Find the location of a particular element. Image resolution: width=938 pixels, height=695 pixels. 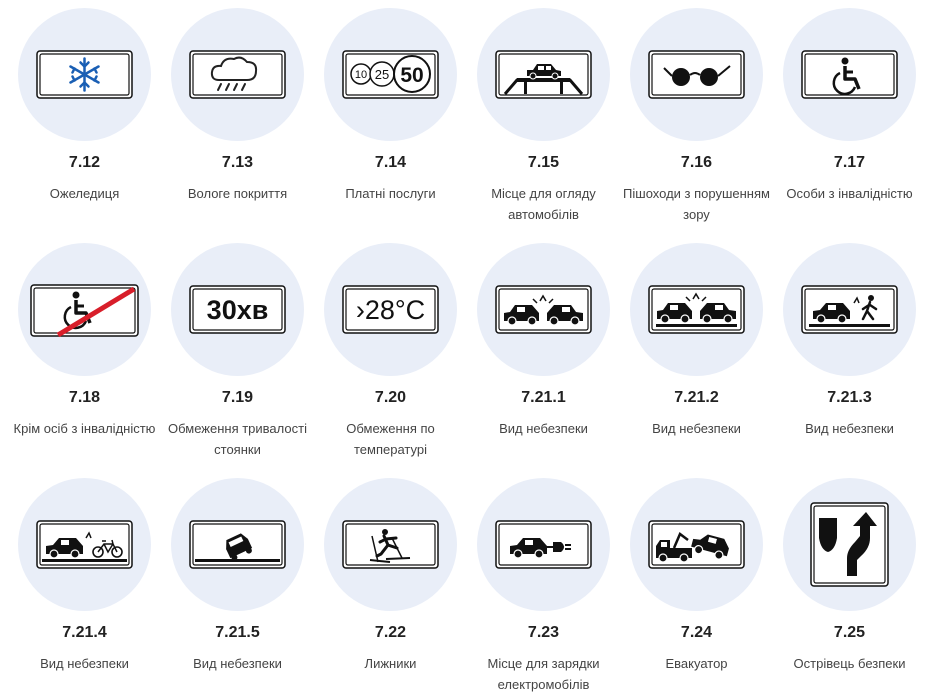

sign-number: 7.23 is located at coordinates (543, 632).